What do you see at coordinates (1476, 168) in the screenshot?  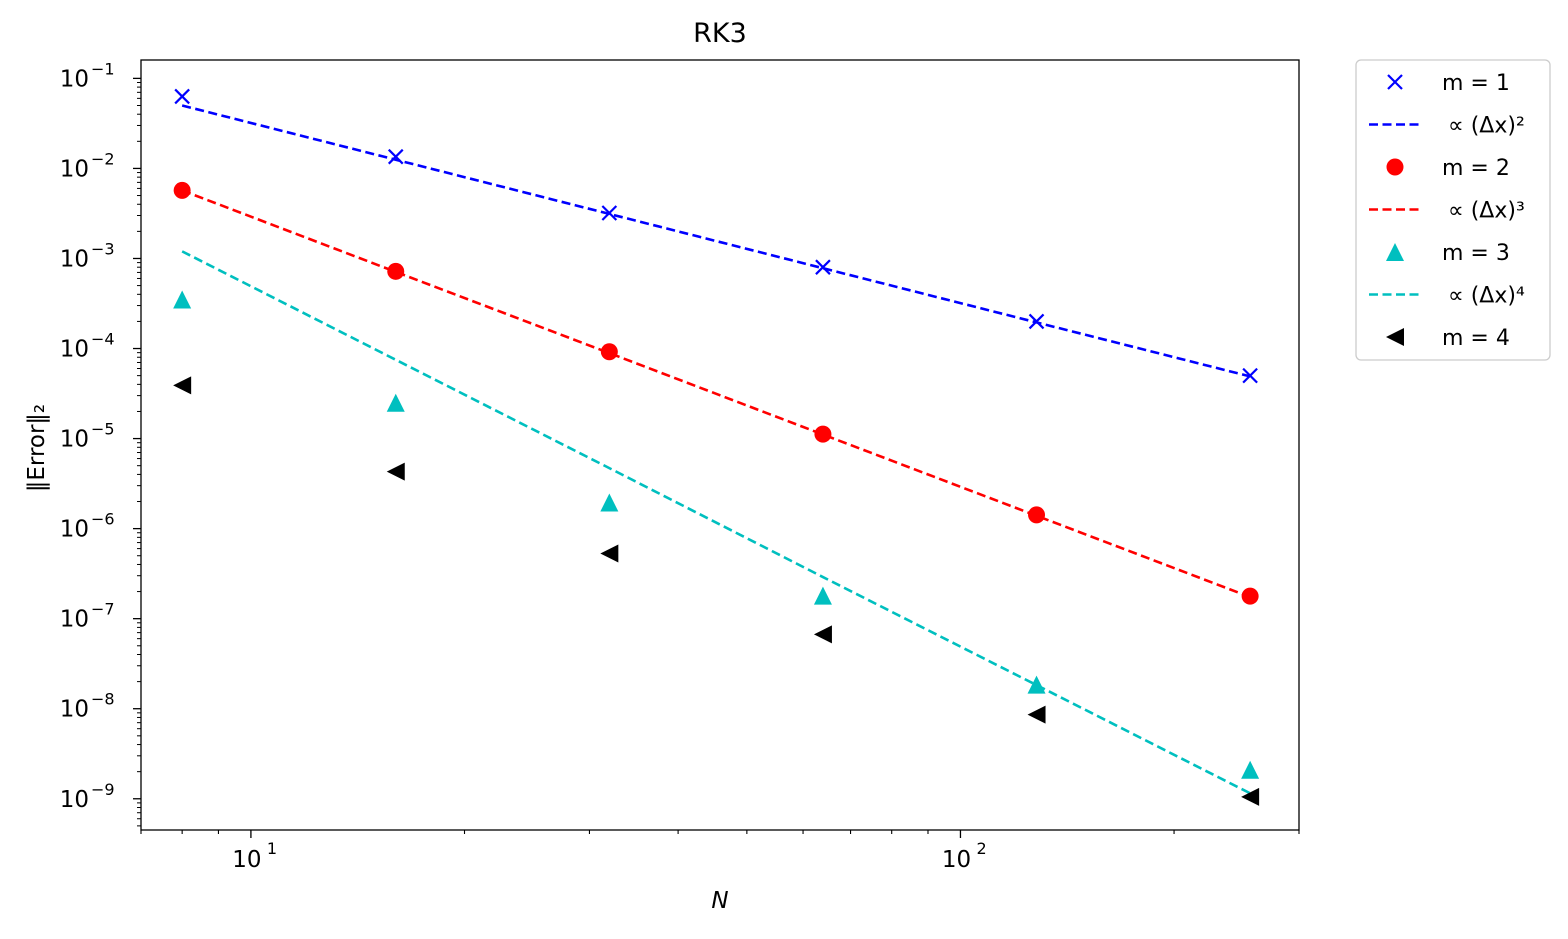 I see `legend-label: m = 2` at bounding box center [1476, 168].